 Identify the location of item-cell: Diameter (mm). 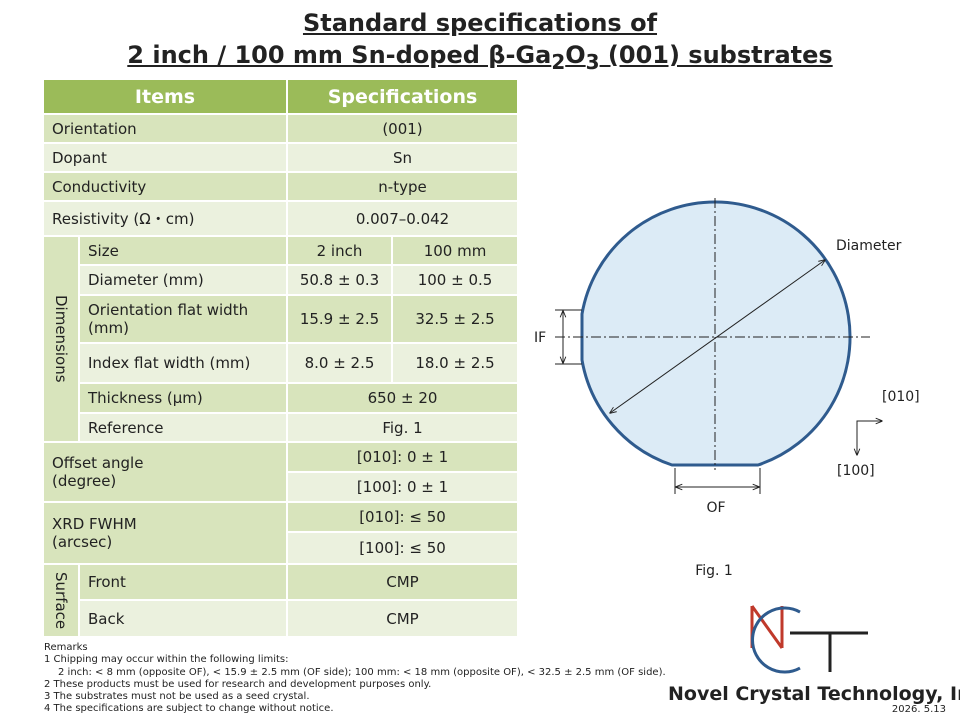
(183, 280).